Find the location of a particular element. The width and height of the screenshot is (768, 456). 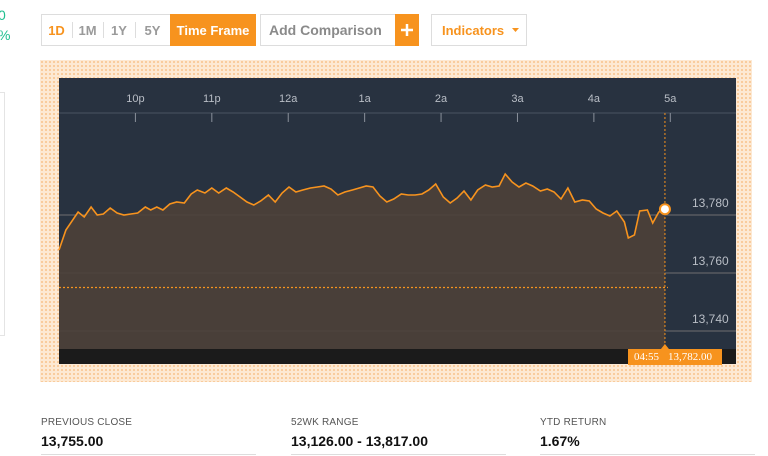

range-button: 1D is located at coordinates (56, 30).